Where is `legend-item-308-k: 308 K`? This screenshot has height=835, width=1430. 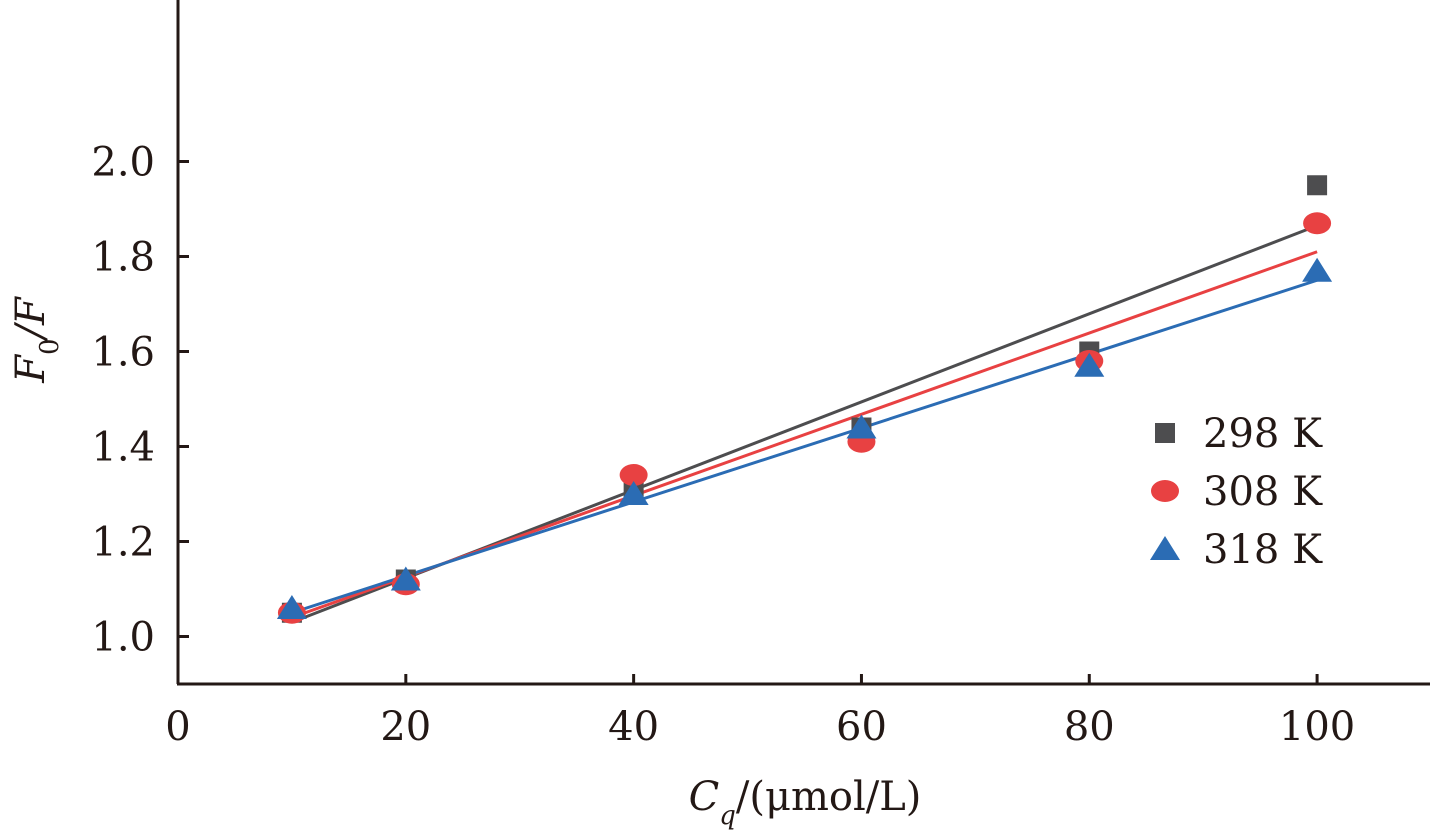
legend-item-308-k: 308 K is located at coordinates (1237, 492).